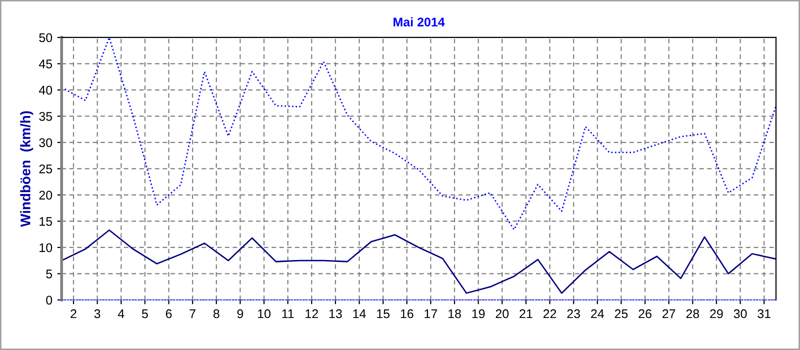 Image resolution: width=800 pixels, height=350 pixels. I want to click on x-tick-label: 14, so click(359, 313).